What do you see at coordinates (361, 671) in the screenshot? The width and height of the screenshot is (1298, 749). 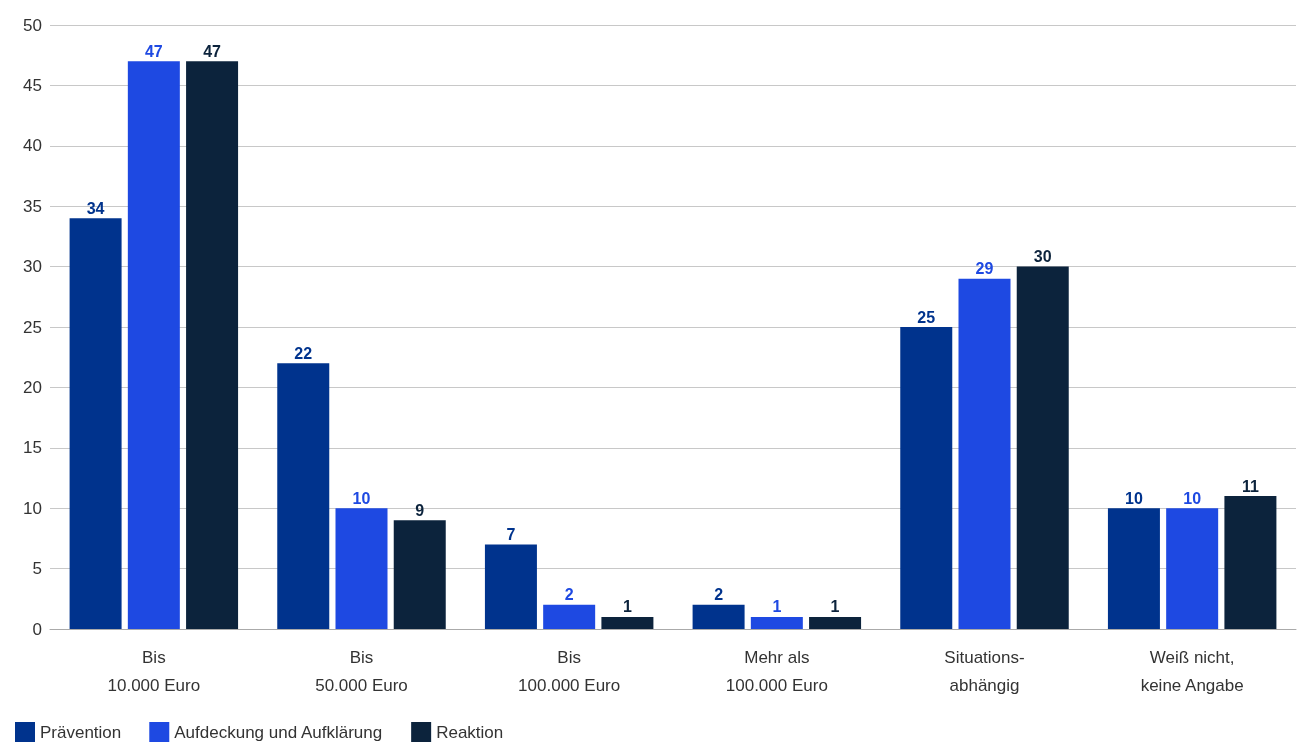 I see `x-tick-label: Bis 50.000 Euro` at bounding box center [361, 671].